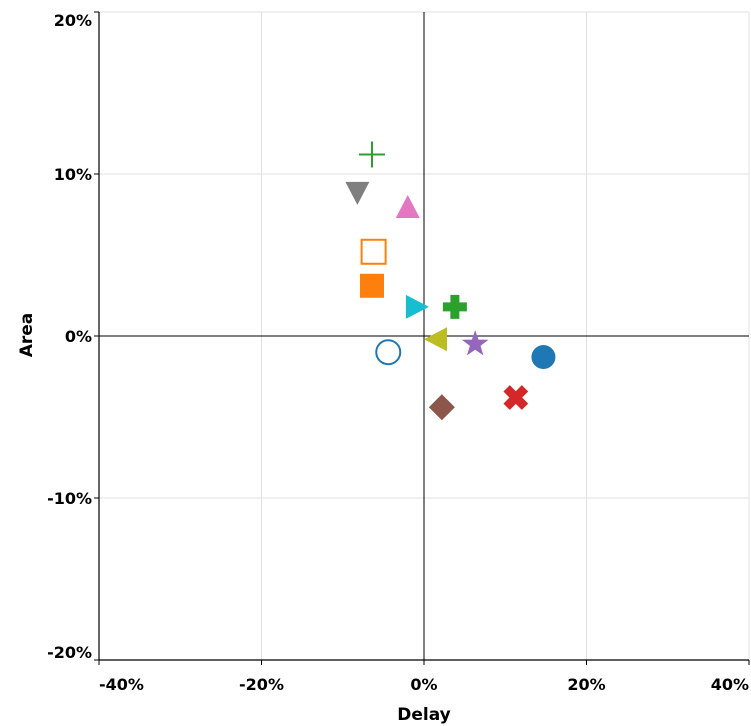 The width and height of the screenshot is (751, 726). Describe the element at coordinates (450, 281) in the screenshot. I see `data-points` at that location.